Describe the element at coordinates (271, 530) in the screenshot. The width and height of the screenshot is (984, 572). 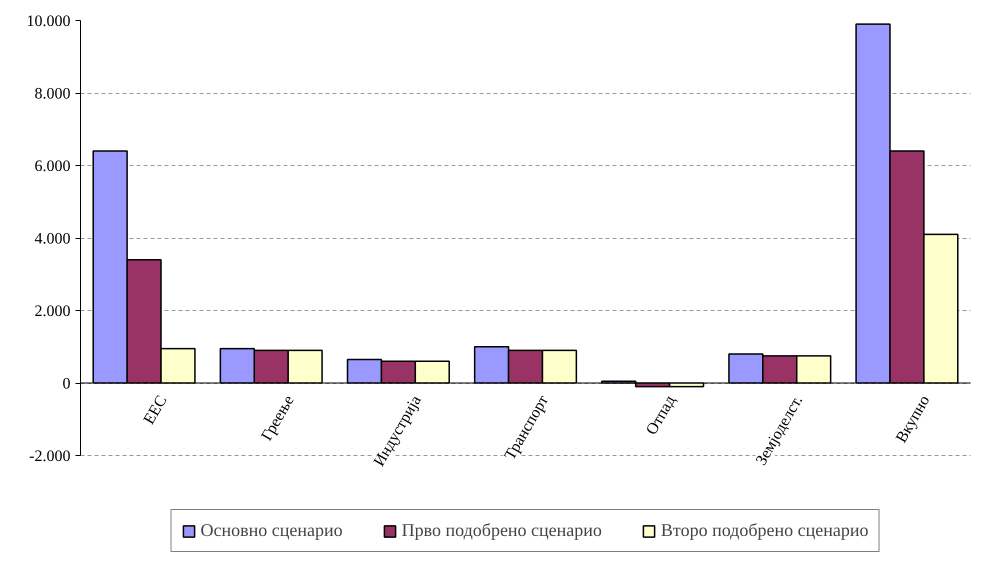
I see `legend-label: Основно сценарио` at that location.